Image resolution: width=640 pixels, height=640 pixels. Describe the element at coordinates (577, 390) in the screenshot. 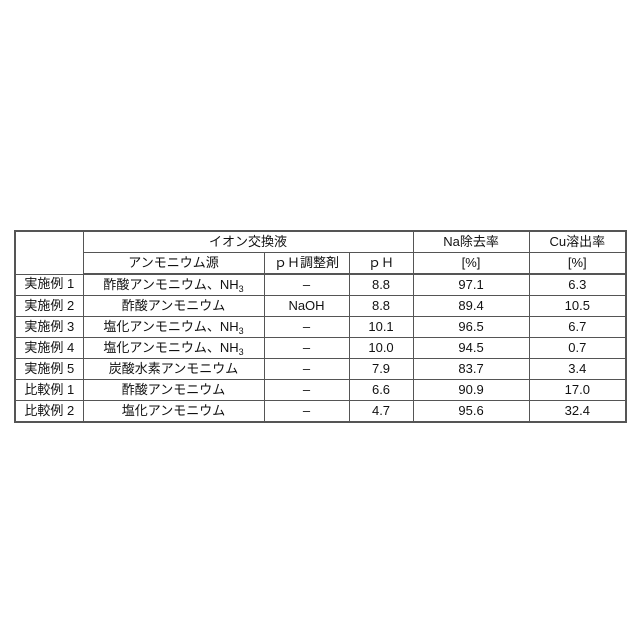

I see `cell-cu-elution: 17.0` at that location.